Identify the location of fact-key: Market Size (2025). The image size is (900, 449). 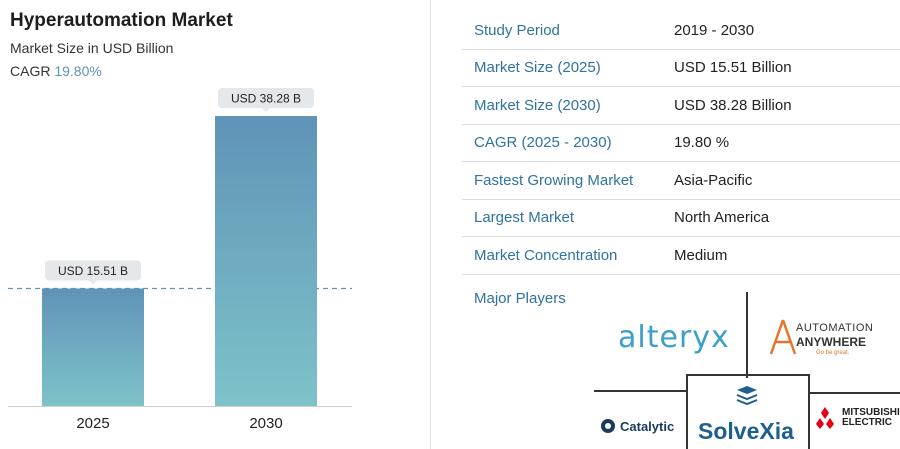
(537, 68).